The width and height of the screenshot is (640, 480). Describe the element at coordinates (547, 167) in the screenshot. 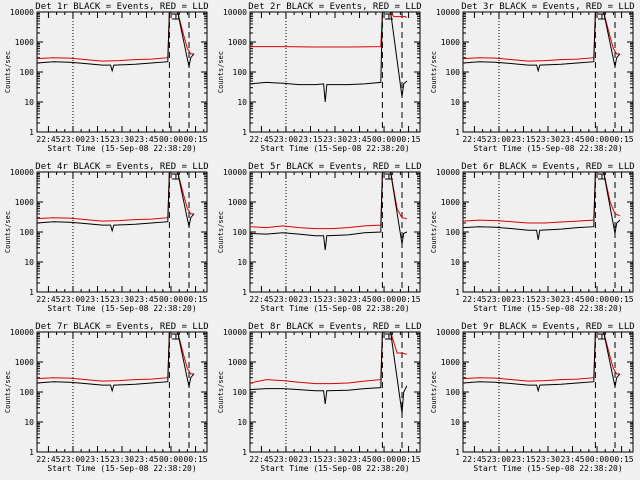

I see `panel-title: Det 6r BLACK = Events, RED = LLD` at that location.